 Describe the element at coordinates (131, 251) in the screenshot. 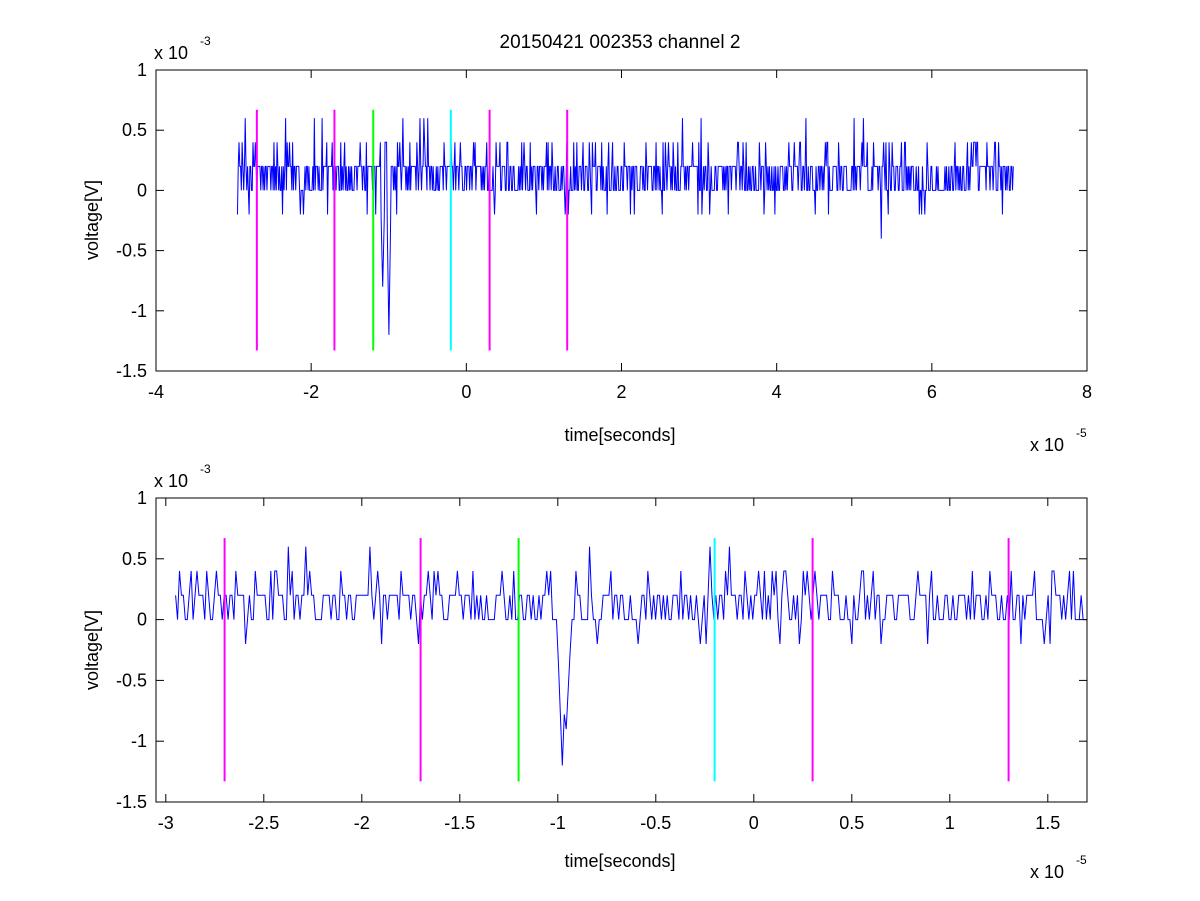

I see `top-y-tick-label: -0.5` at that location.